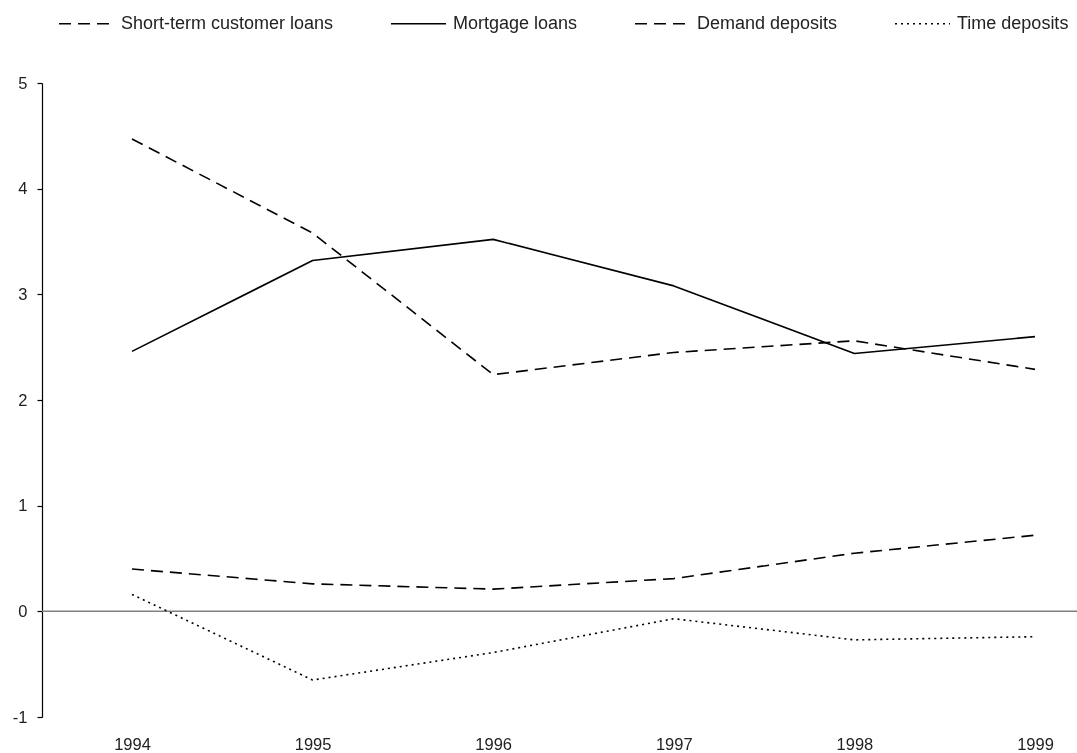  I want to click on y-tick-label: 2, so click(23, 399).